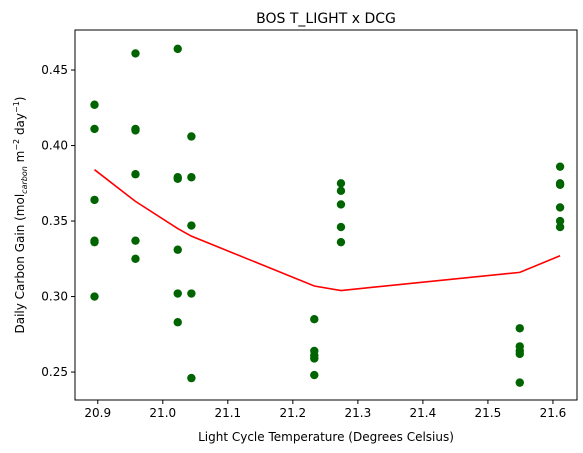 This screenshot has height=453, width=583. Describe the element at coordinates (20, 159) in the screenshot. I see `y-axis-label-middle: m` at that location.